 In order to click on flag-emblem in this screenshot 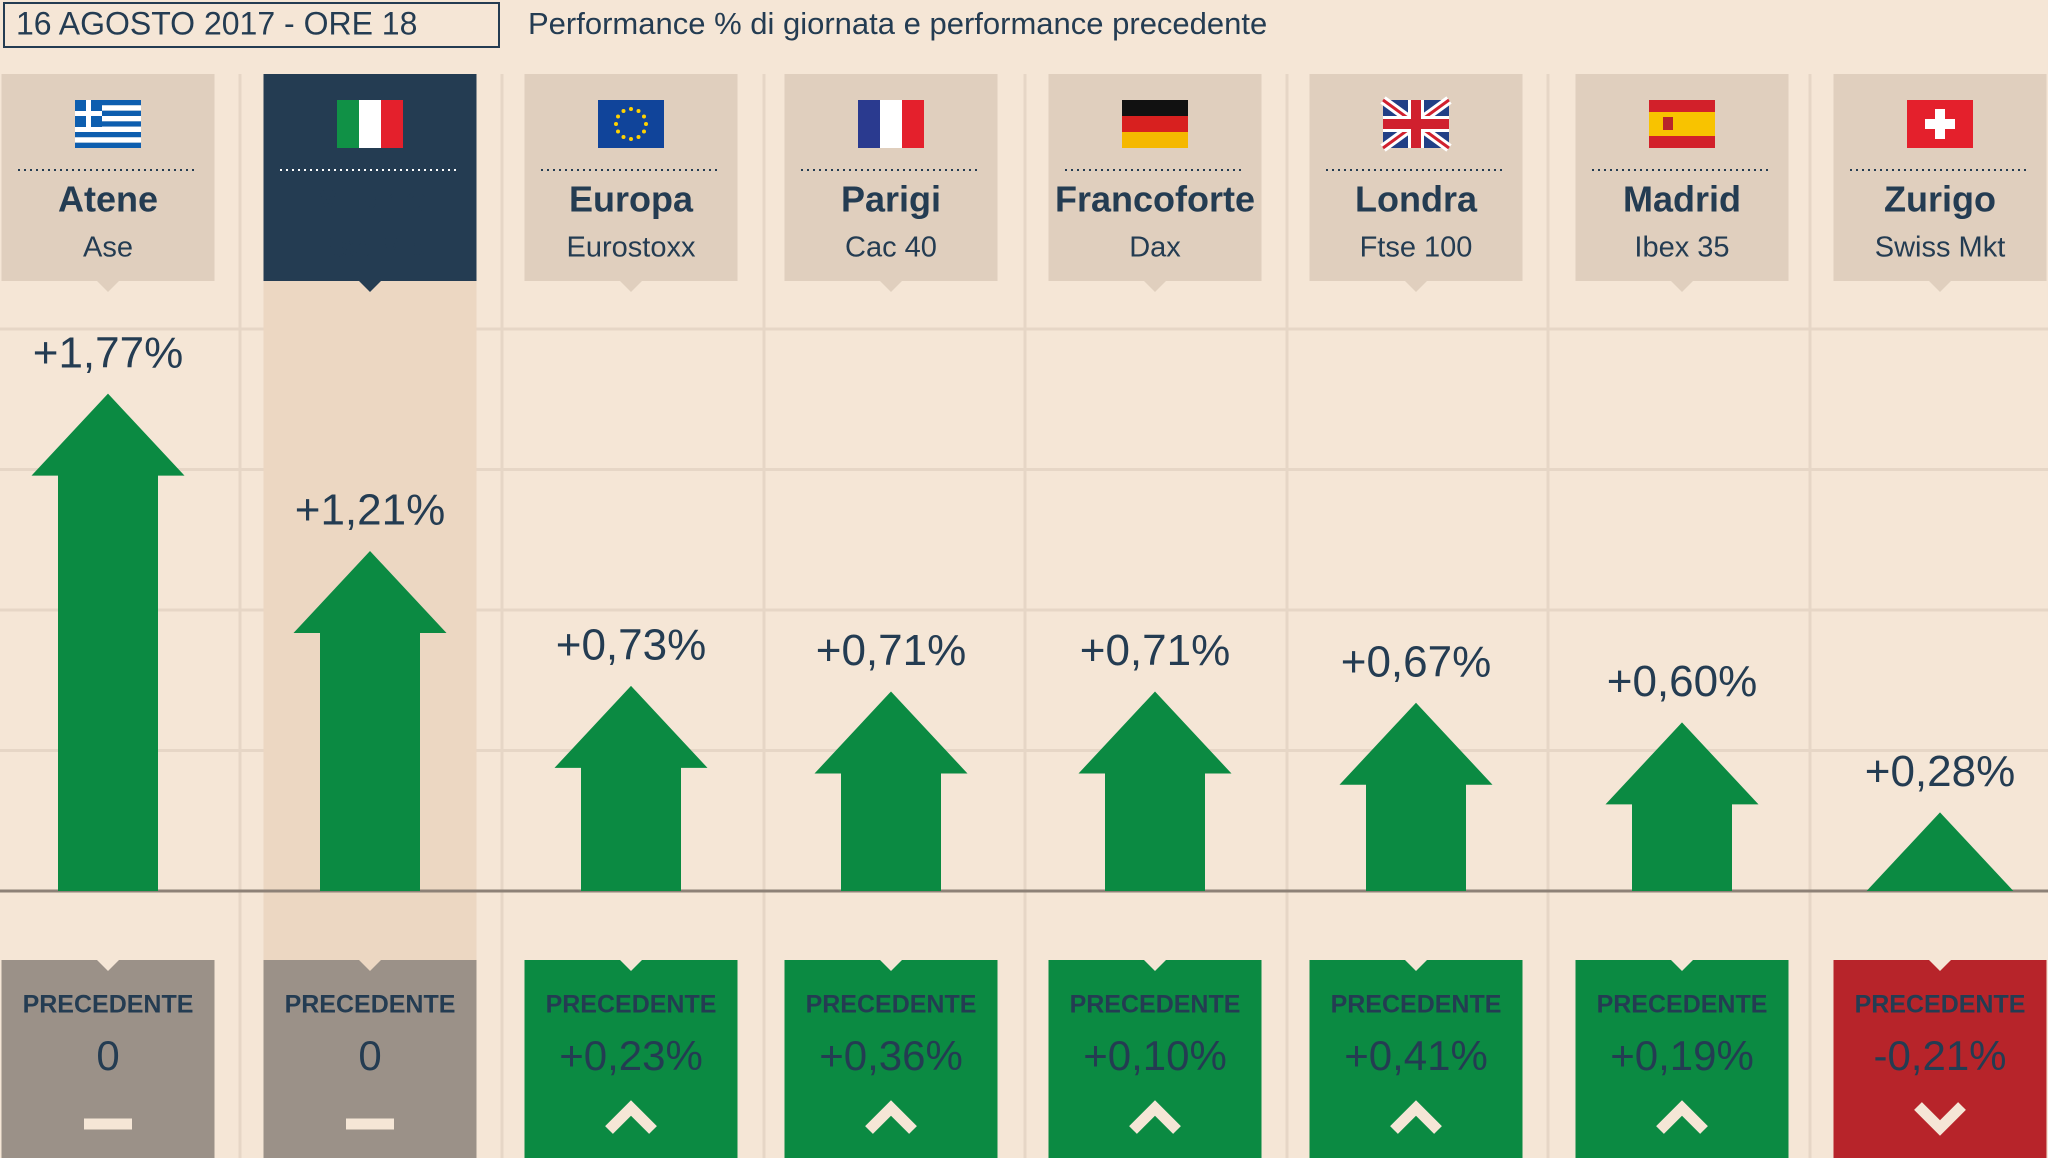, I will do `click(1668, 123)`.